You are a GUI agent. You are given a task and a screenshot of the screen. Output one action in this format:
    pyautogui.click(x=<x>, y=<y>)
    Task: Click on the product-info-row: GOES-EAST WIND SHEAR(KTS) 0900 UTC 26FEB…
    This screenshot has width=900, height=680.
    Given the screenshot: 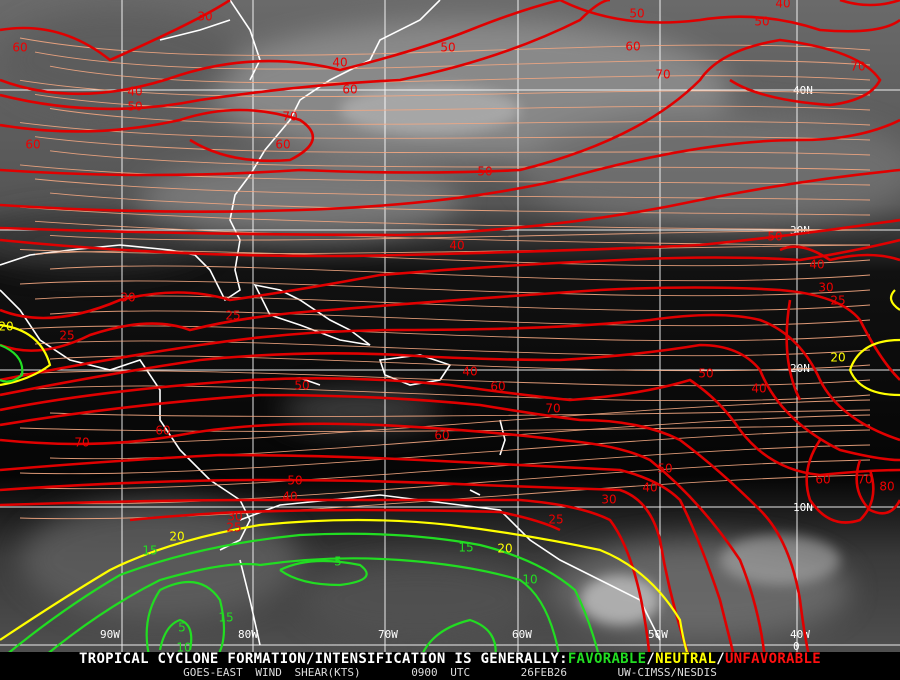 What is the action you would take?
    pyautogui.click(x=450, y=673)
    